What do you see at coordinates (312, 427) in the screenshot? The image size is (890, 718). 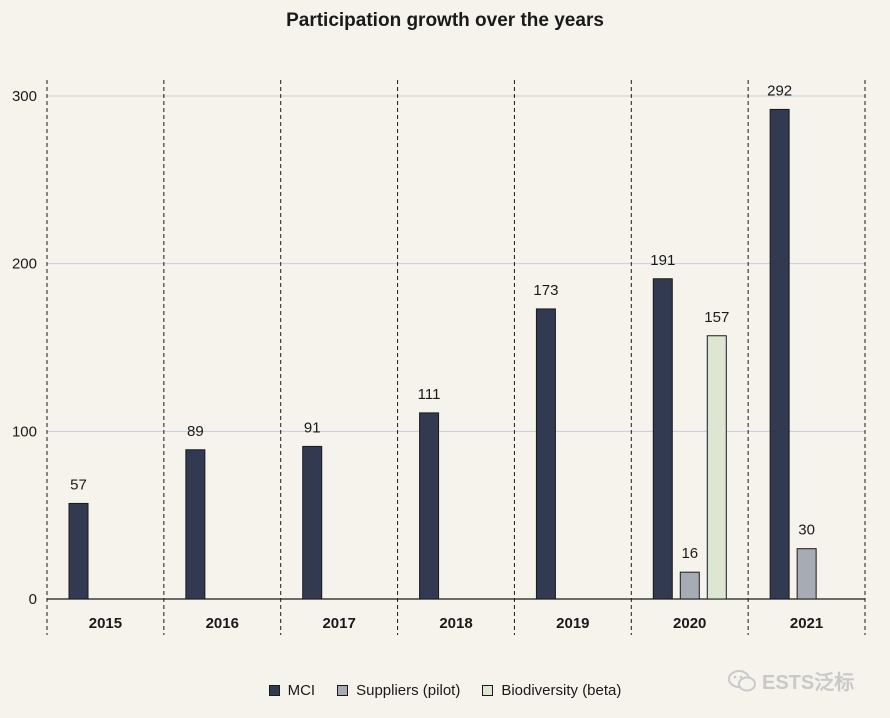 I see `data-label: 91` at bounding box center [312, 427].